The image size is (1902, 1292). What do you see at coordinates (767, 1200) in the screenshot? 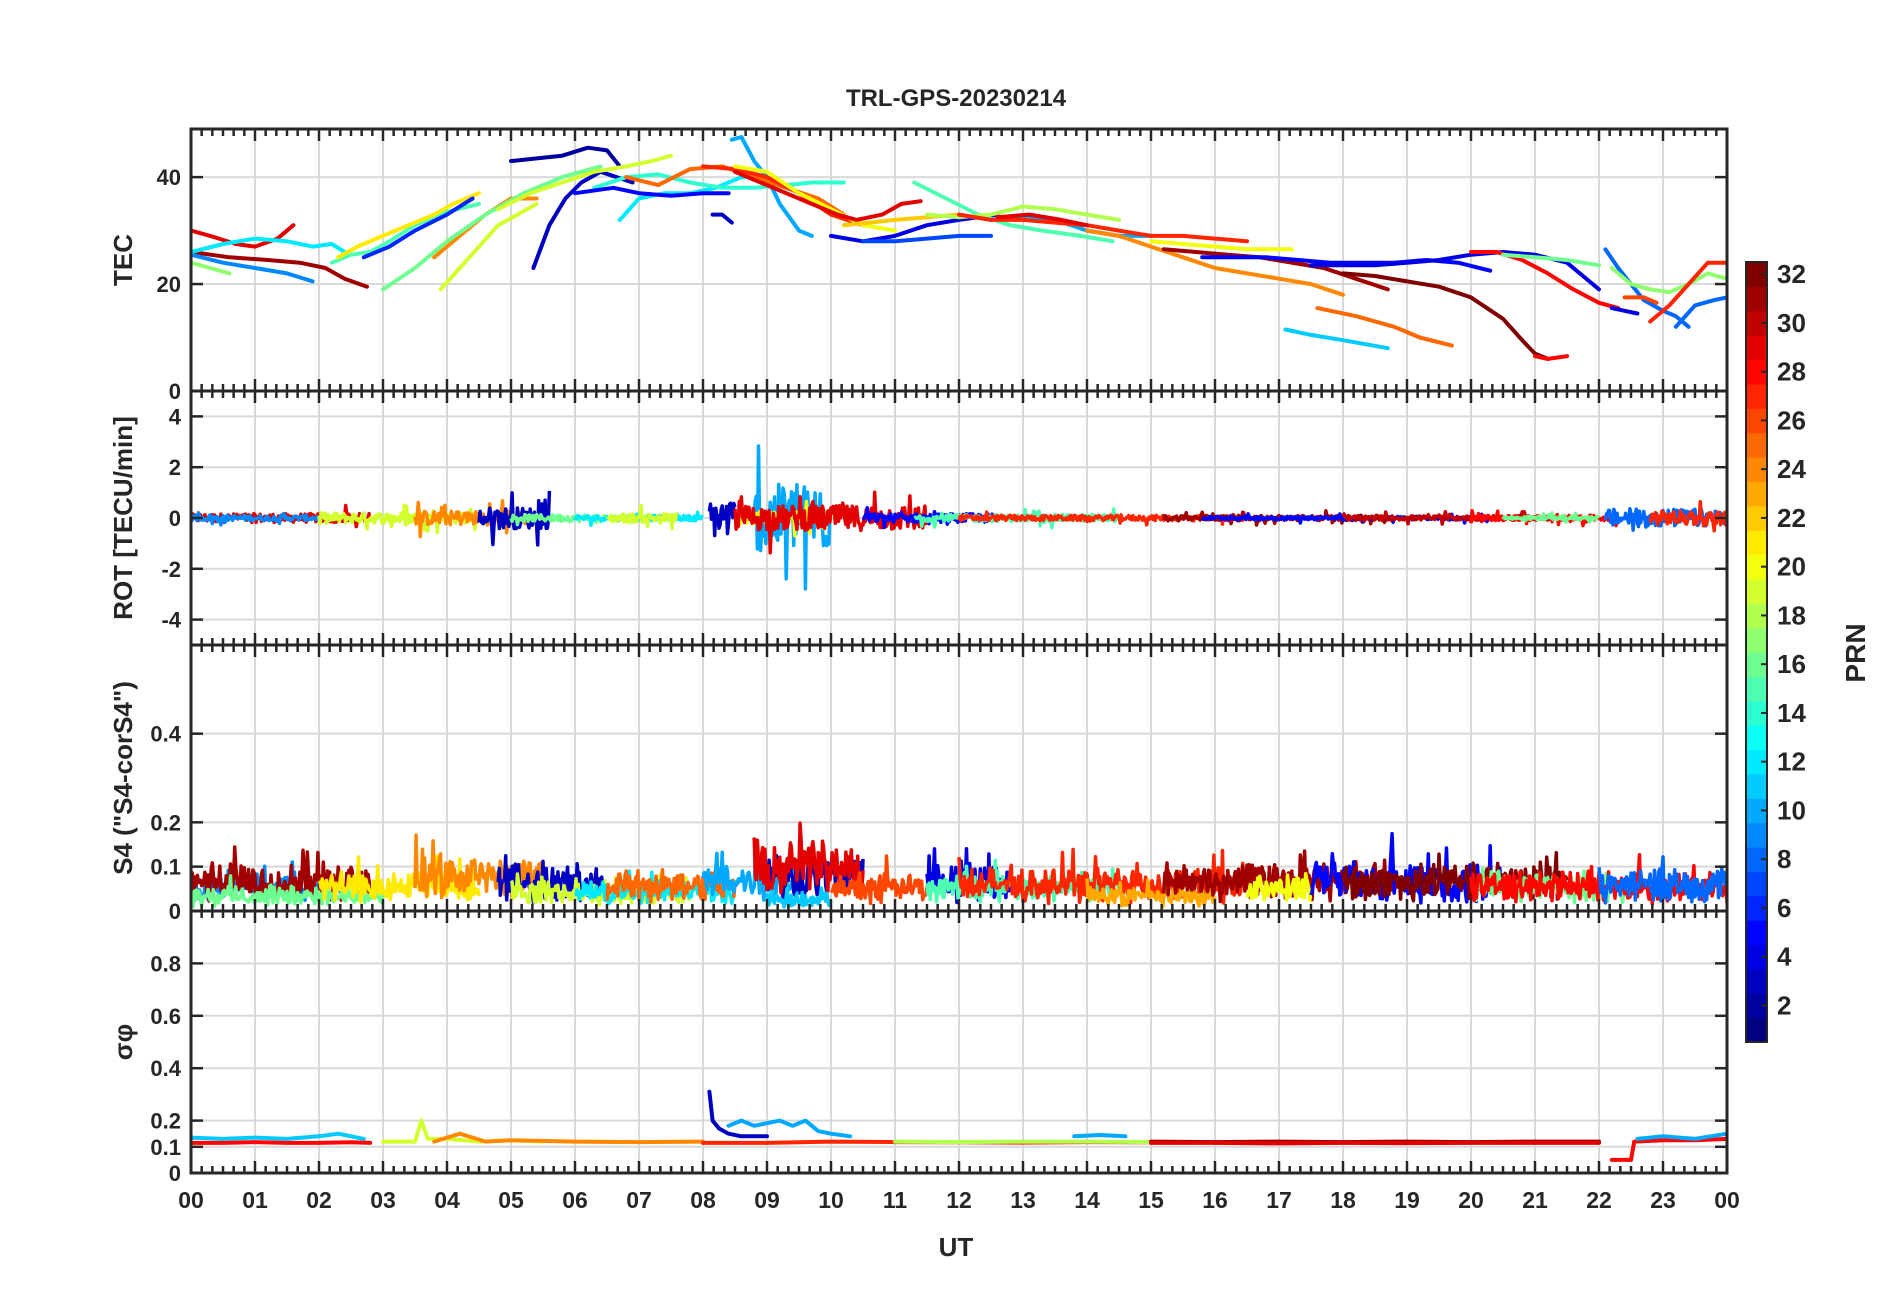
I see `x-tick-label: 09` at bounding box center [767, 1200].